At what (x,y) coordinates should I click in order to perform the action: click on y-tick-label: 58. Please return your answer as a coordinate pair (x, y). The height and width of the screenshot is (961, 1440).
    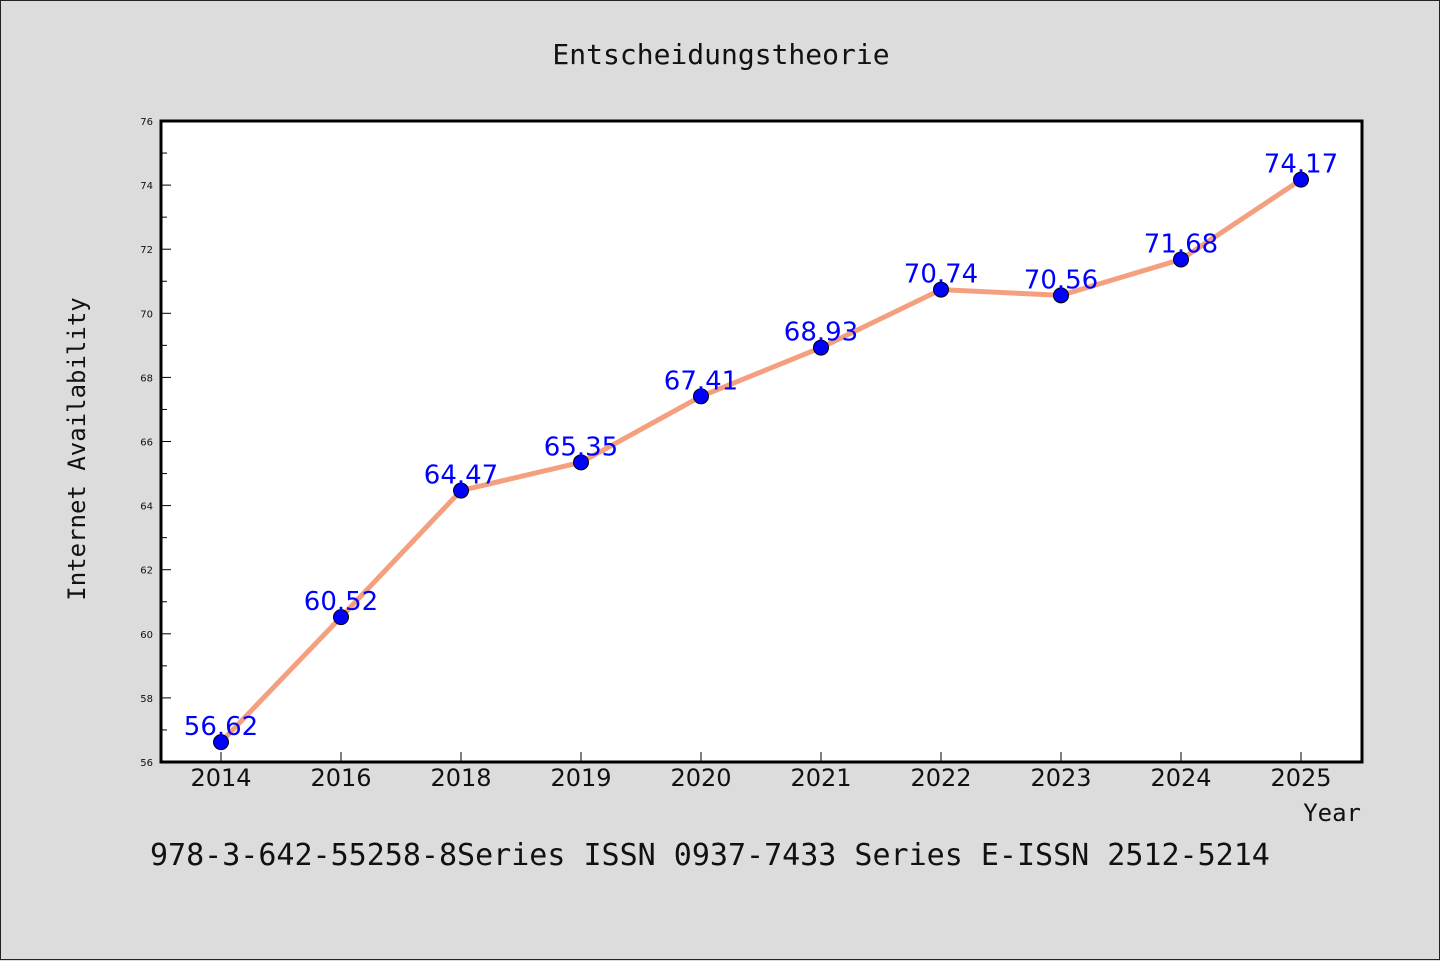
    Looking at the image, I should click on (146, 699).